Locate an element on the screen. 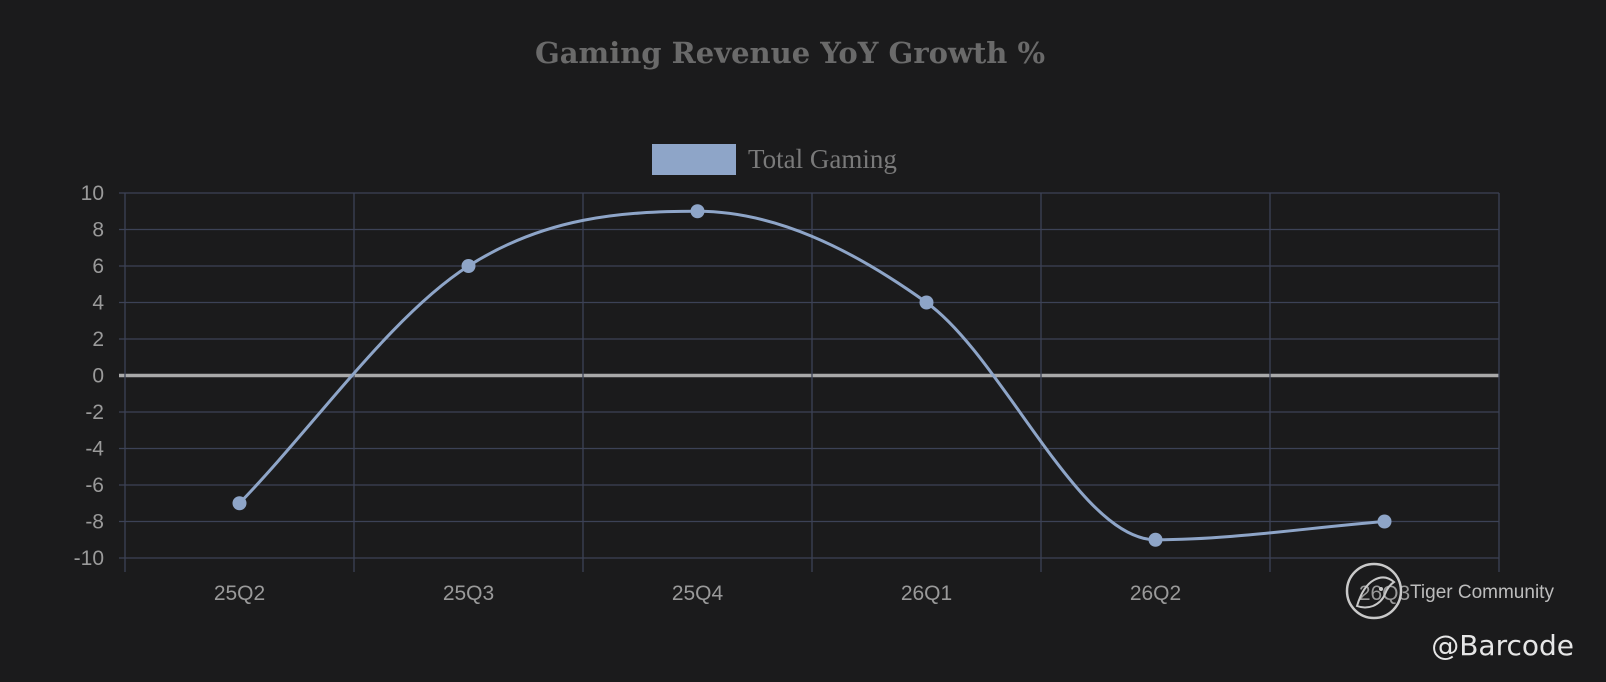  x-tick-label: 26Q2 is located at coordinates (1155, 593).